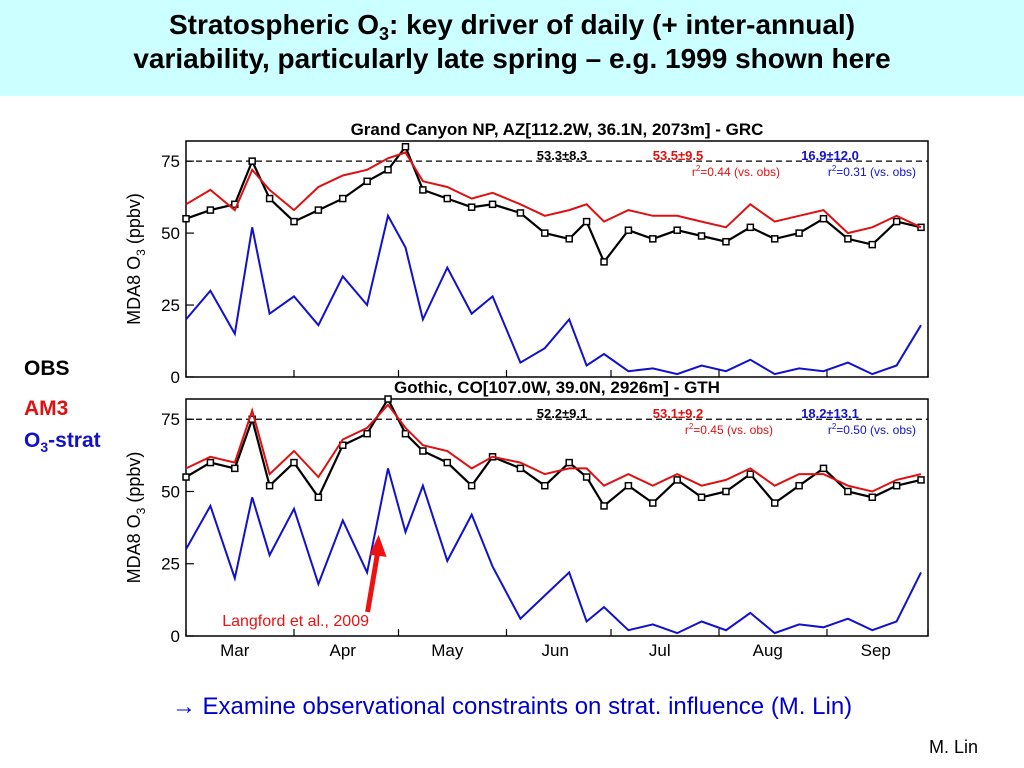 The image size is (1024, 768). I want to click on x-tick-label: Jul, so click(660, 650).